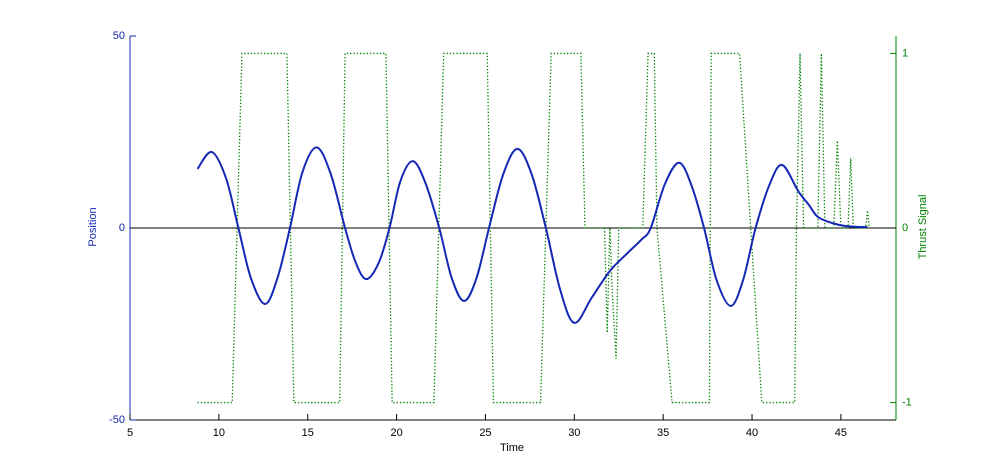  I want to click on x-tick-label: 25, so click(485, 433).